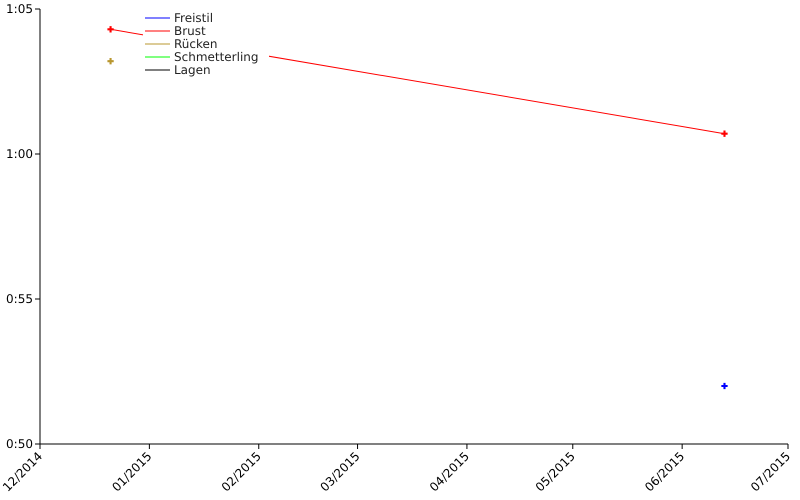  What do you see at coordinates (19, 154) in the screenshot?
I see `y-tick-label: 1:00` at bounding box center [19, 154].